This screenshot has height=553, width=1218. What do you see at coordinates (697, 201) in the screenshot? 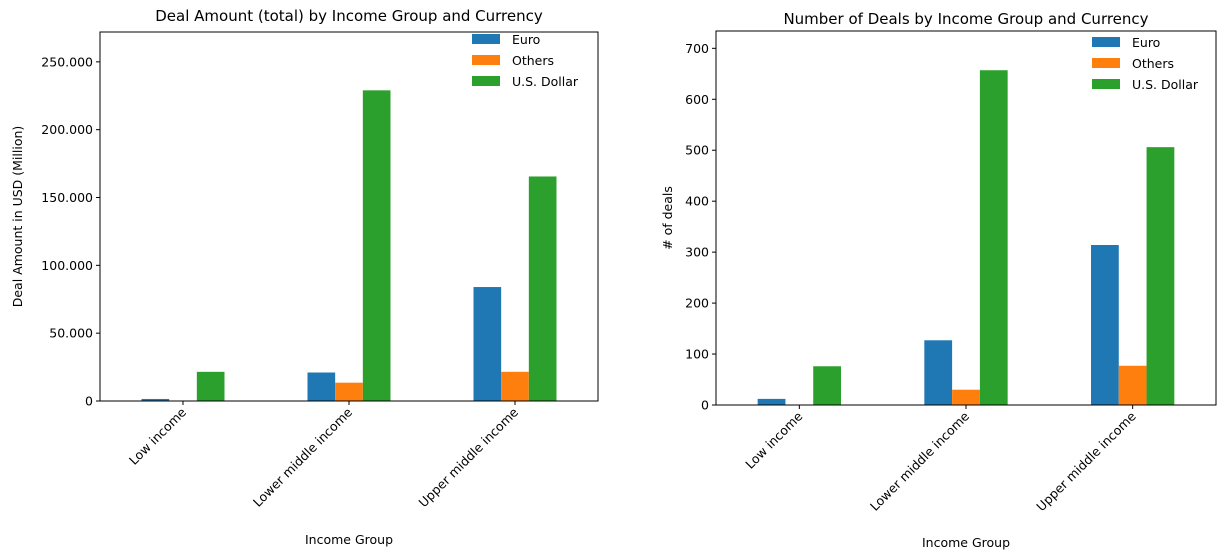
I see `y-tick-label: 400` at bounding box center [697, 201].